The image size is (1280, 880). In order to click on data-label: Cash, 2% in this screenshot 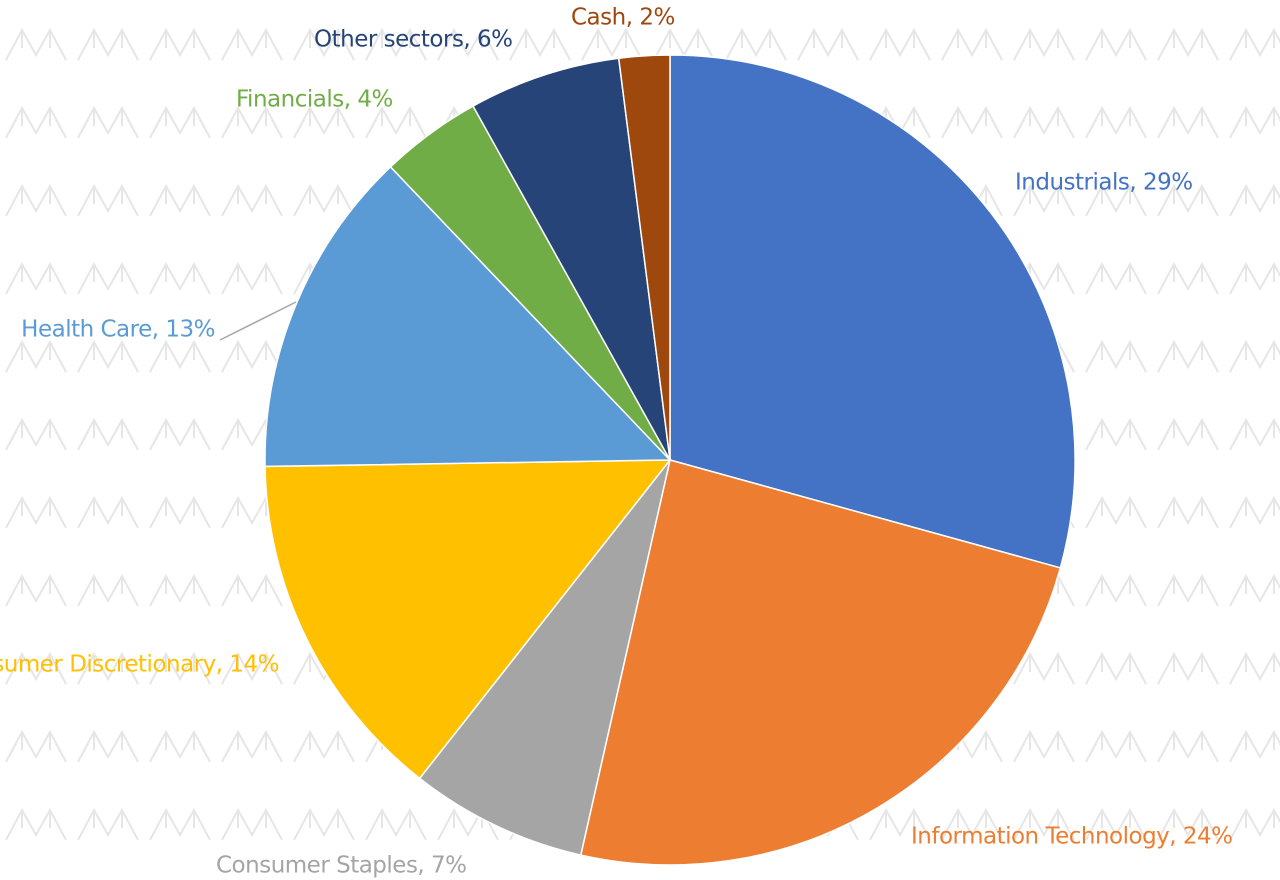, I will do `click(623, 18)`.